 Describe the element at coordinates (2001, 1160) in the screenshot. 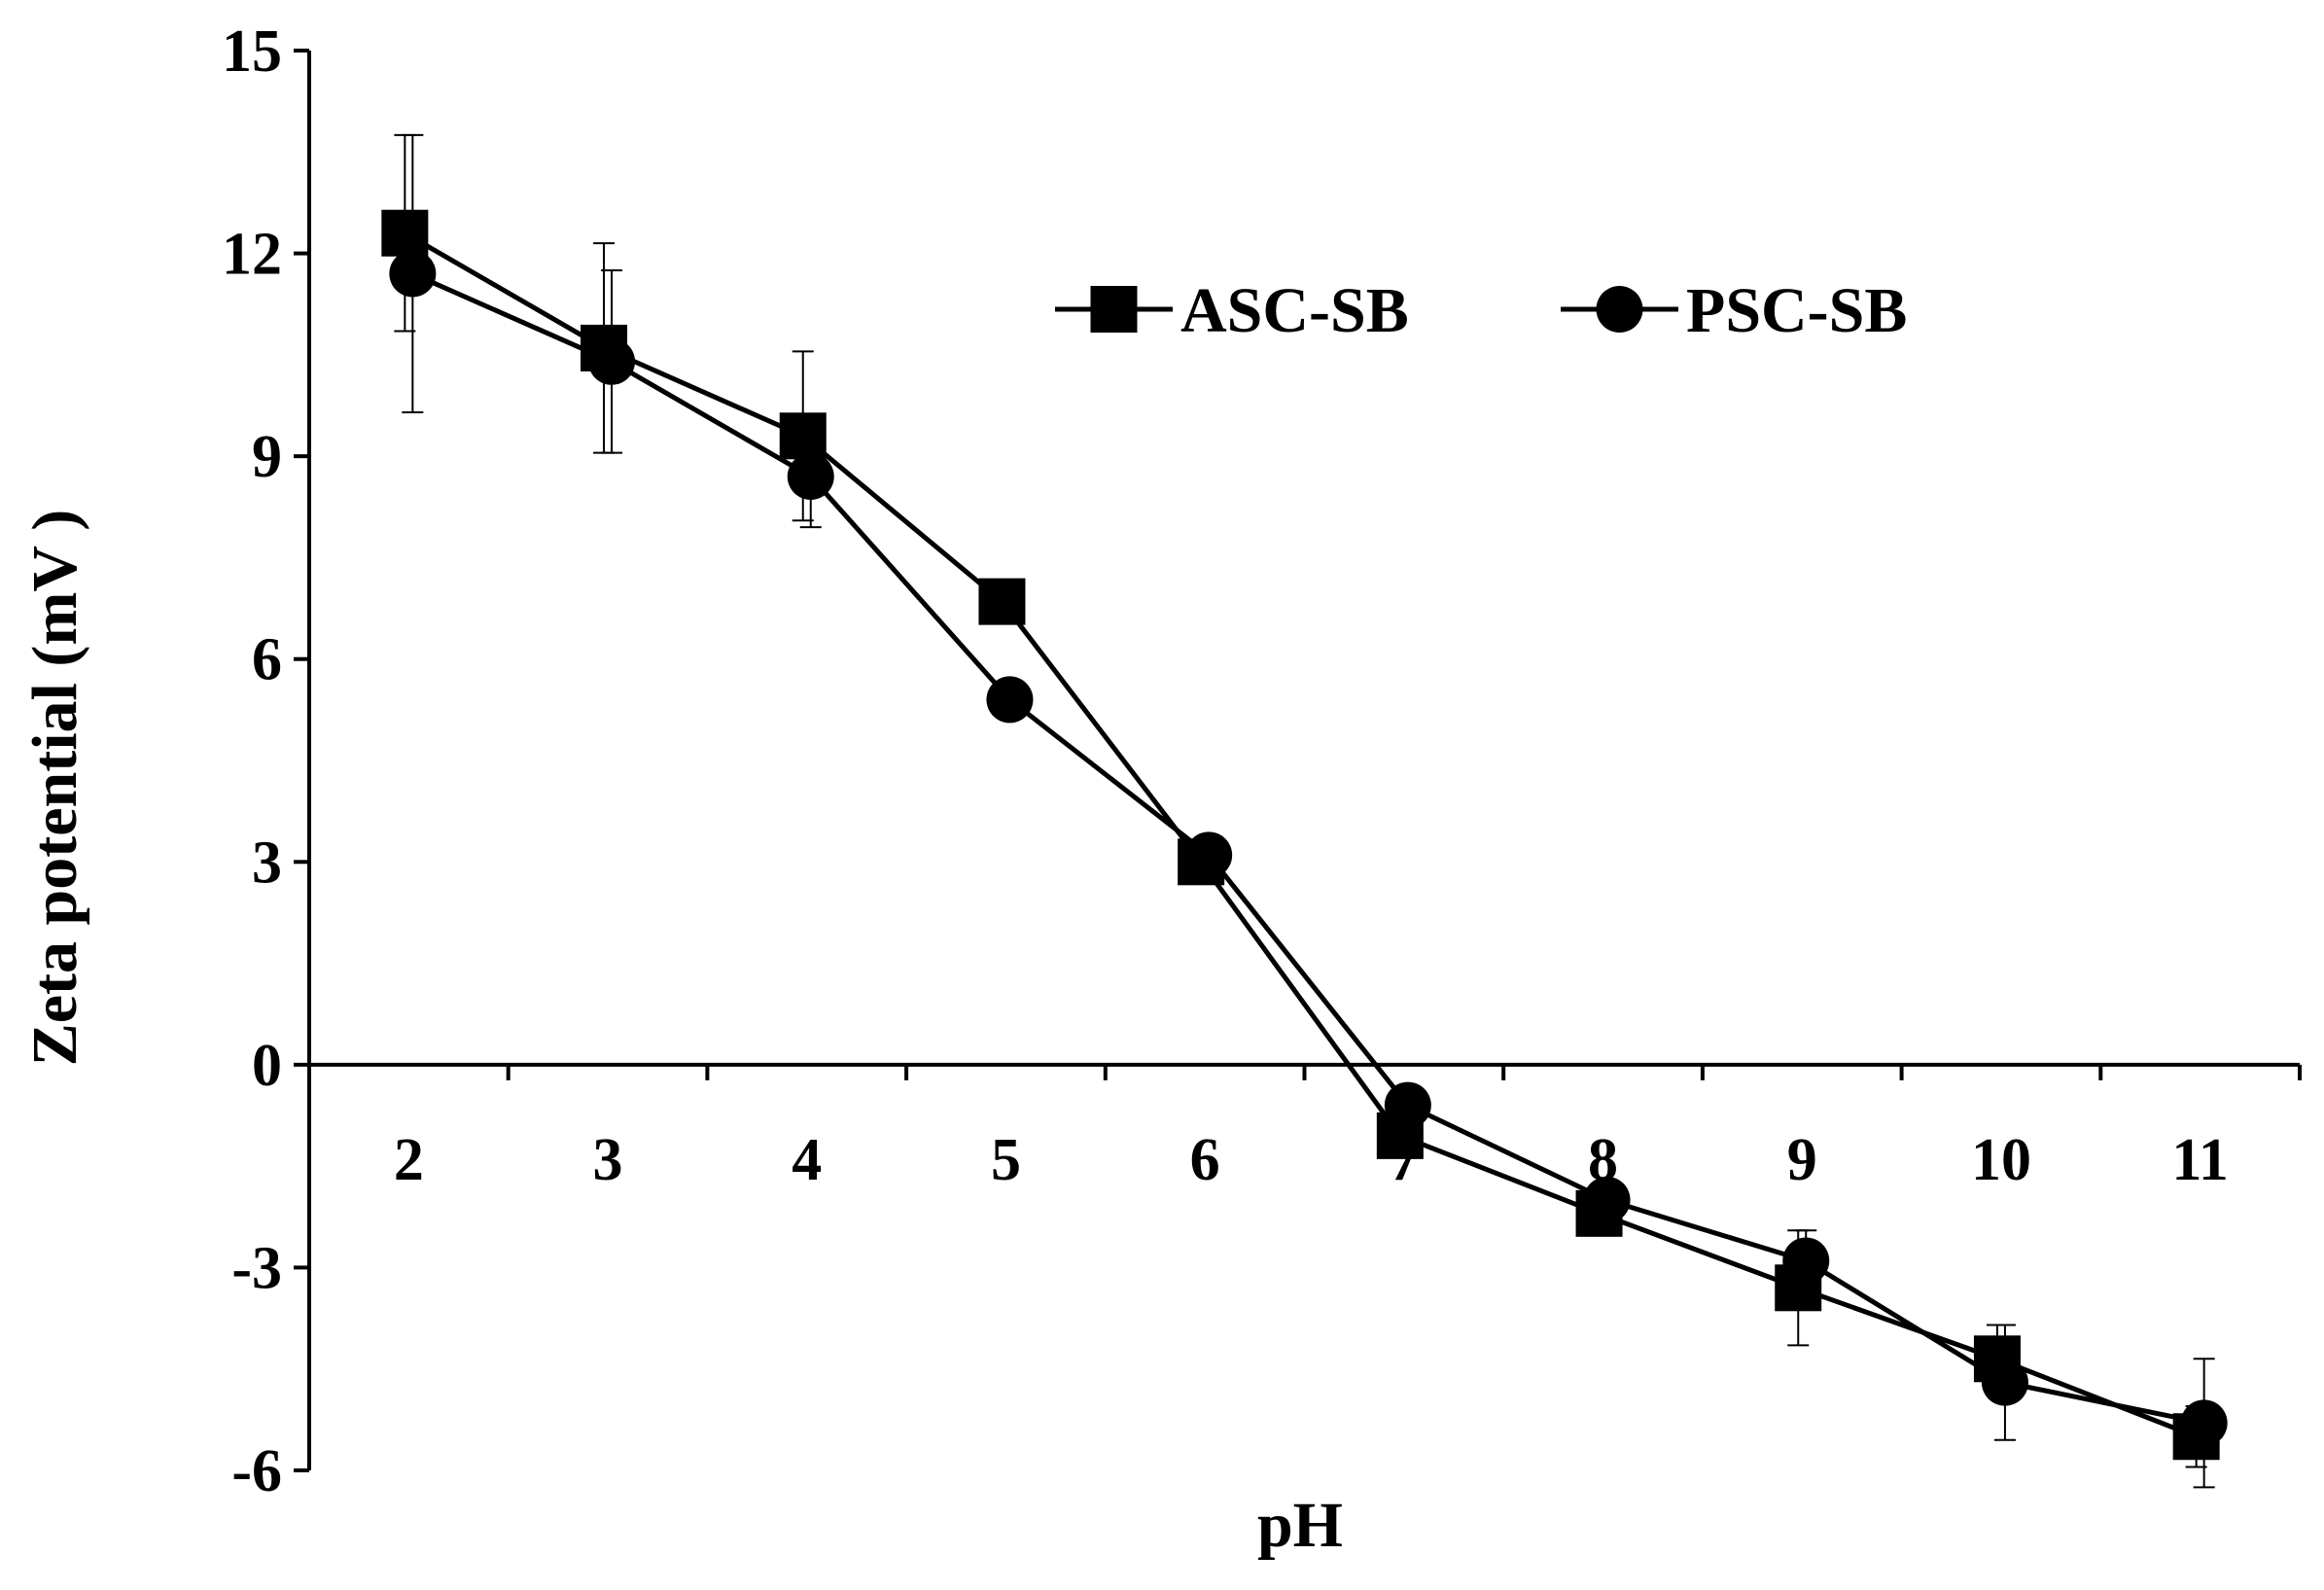

I see `x-tick-label: 10` at that location.